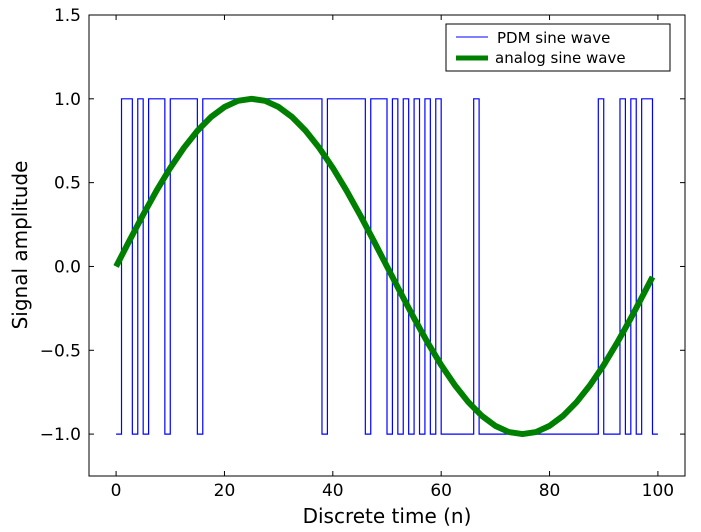 Image resolution: width=701 pixels, height=532 pixels. Describe the element at coordinates (60, 435) in the screenshot. I see `y-tick-label: −1.0` at that location.